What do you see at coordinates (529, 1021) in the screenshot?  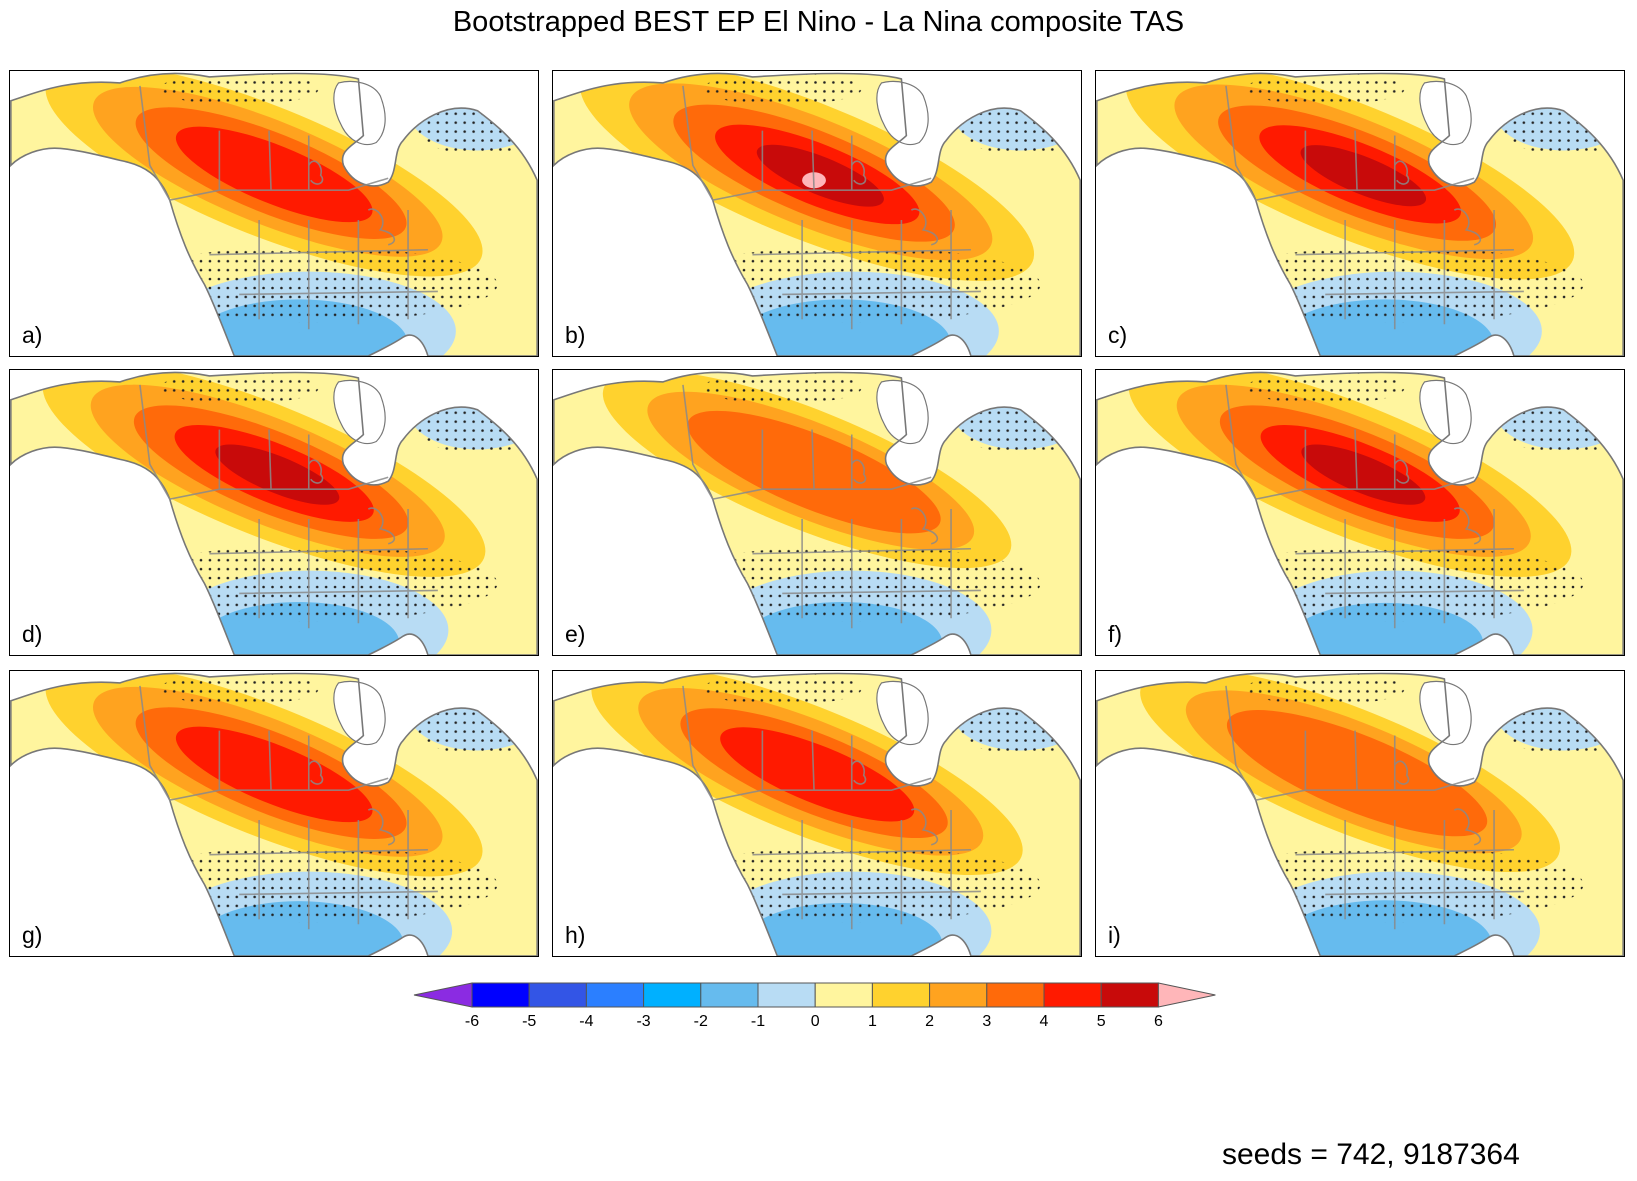 I see `colorbar-tick: -5` at bounding box center [529, 1021].